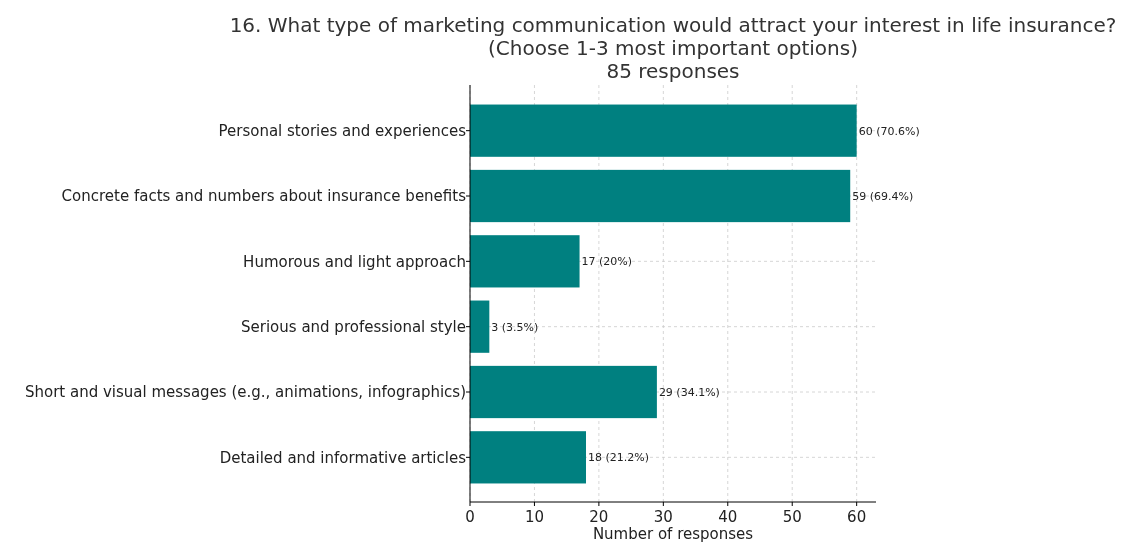  What do you see at coordinates (689, 392) in the screenshot?
I see `data-label: 29 (34.1%)` at bounding box center [689, 392].